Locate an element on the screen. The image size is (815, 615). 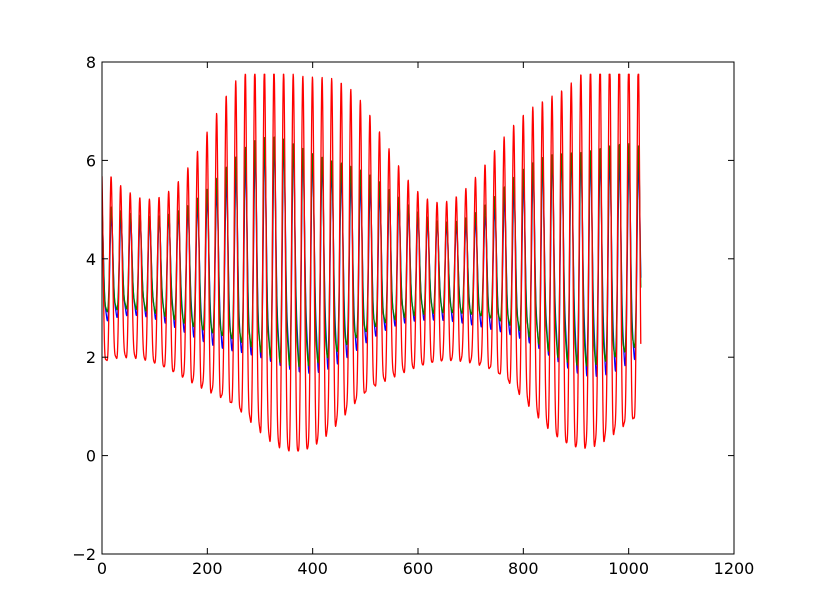
x-tick-label: 1000 is located at coordinates (628, 568).